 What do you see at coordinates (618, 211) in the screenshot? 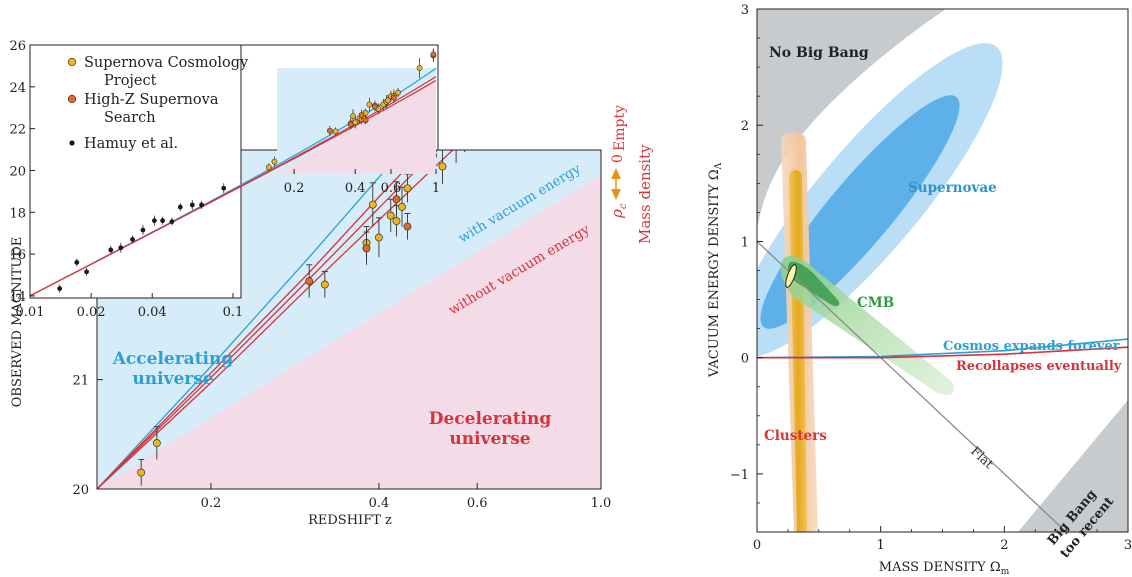
I see `rho-c-label: ρc` at bounding box center [618, 211].